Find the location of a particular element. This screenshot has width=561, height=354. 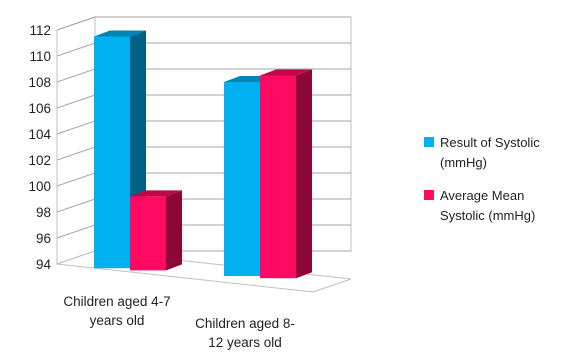

x-category-label: Children aged 4-7 is located at coordinates (116, 301).